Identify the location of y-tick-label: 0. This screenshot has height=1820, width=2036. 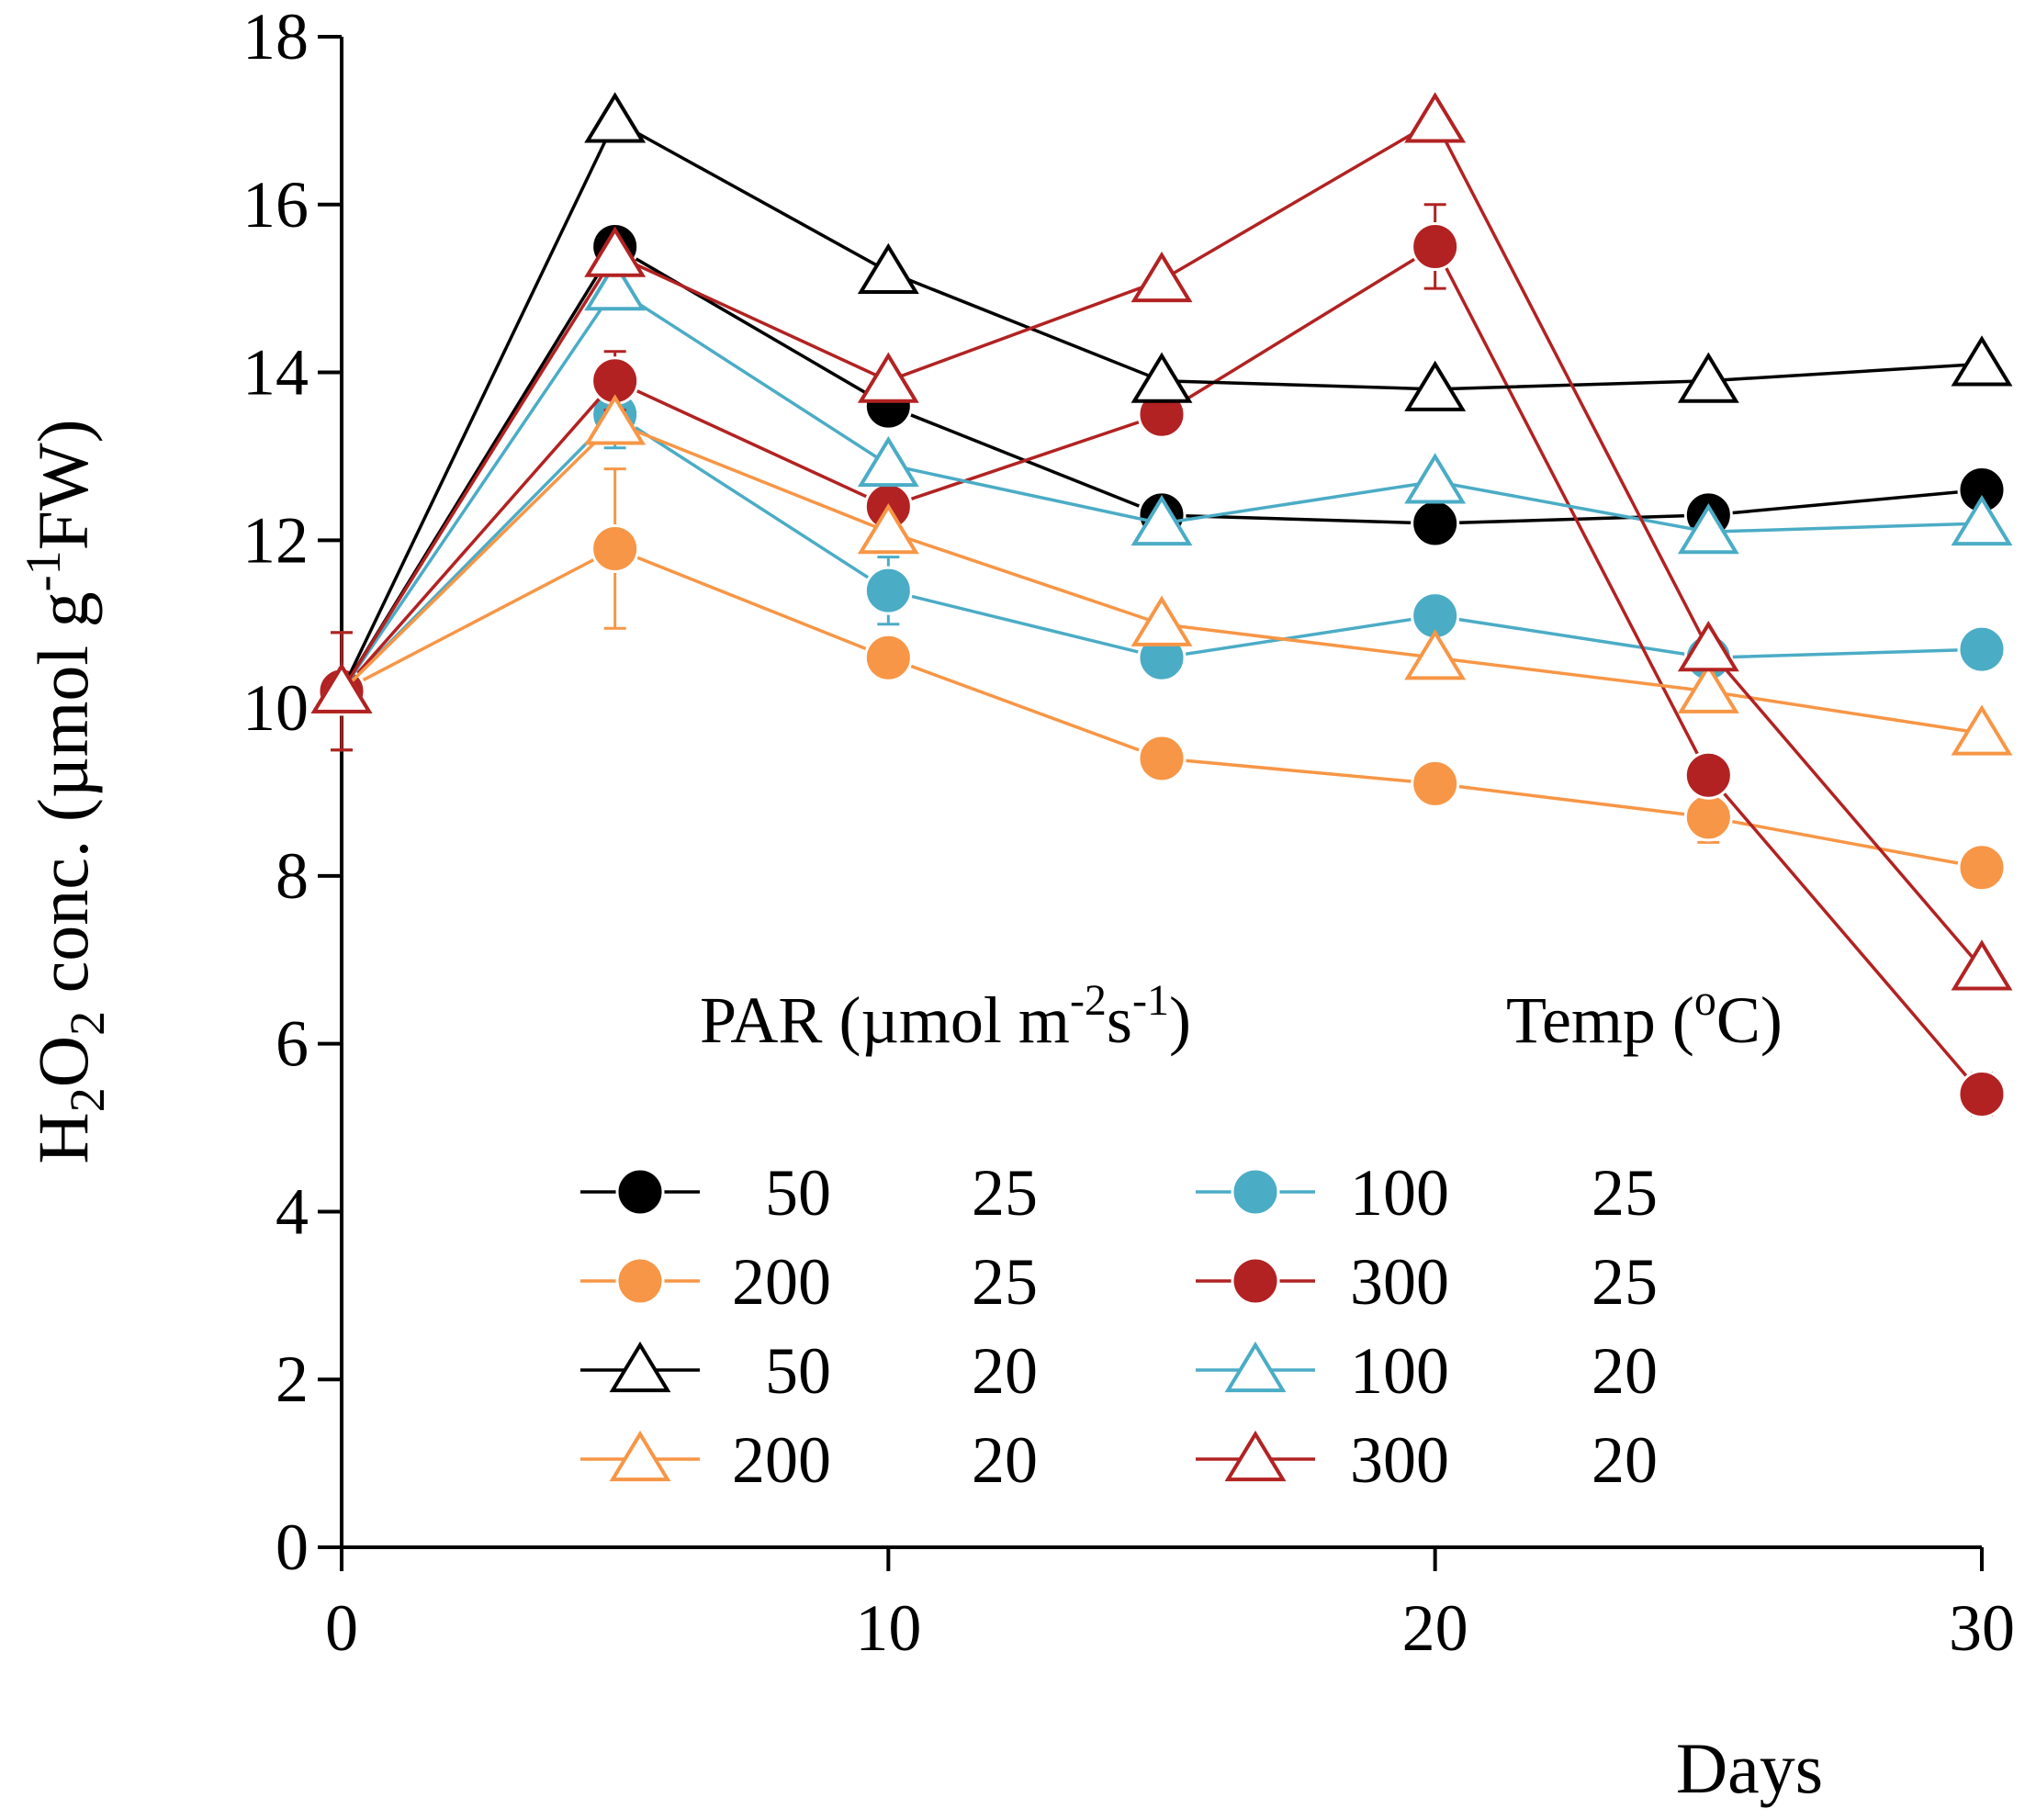
(292, 1547).